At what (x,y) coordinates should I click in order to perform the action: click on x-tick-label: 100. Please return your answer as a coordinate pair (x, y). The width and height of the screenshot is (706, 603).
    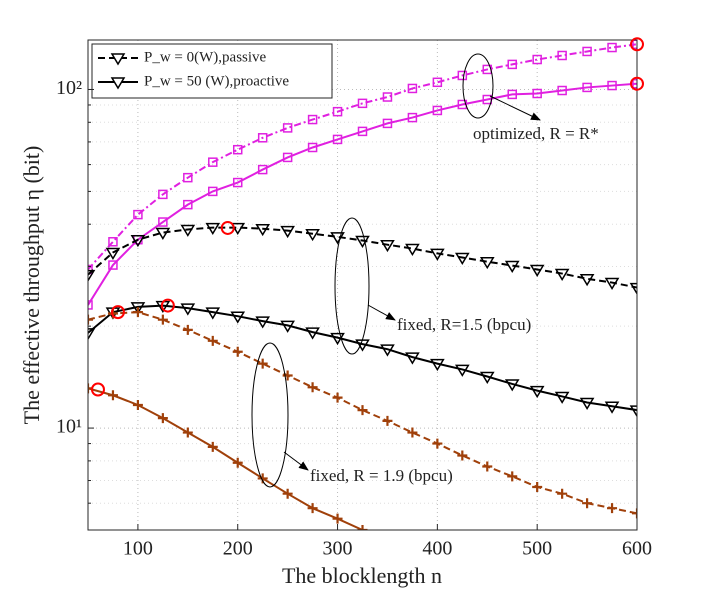
    Looking at the image, I should click on (138, 549).